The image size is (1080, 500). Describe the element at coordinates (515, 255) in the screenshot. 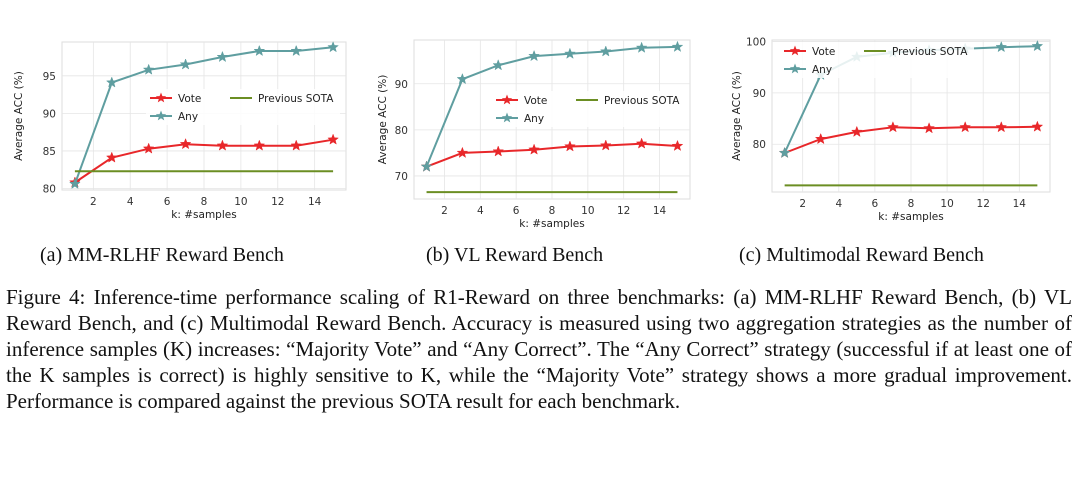

I see `subcaption-b: (b) VL Reward Bench` at that location.